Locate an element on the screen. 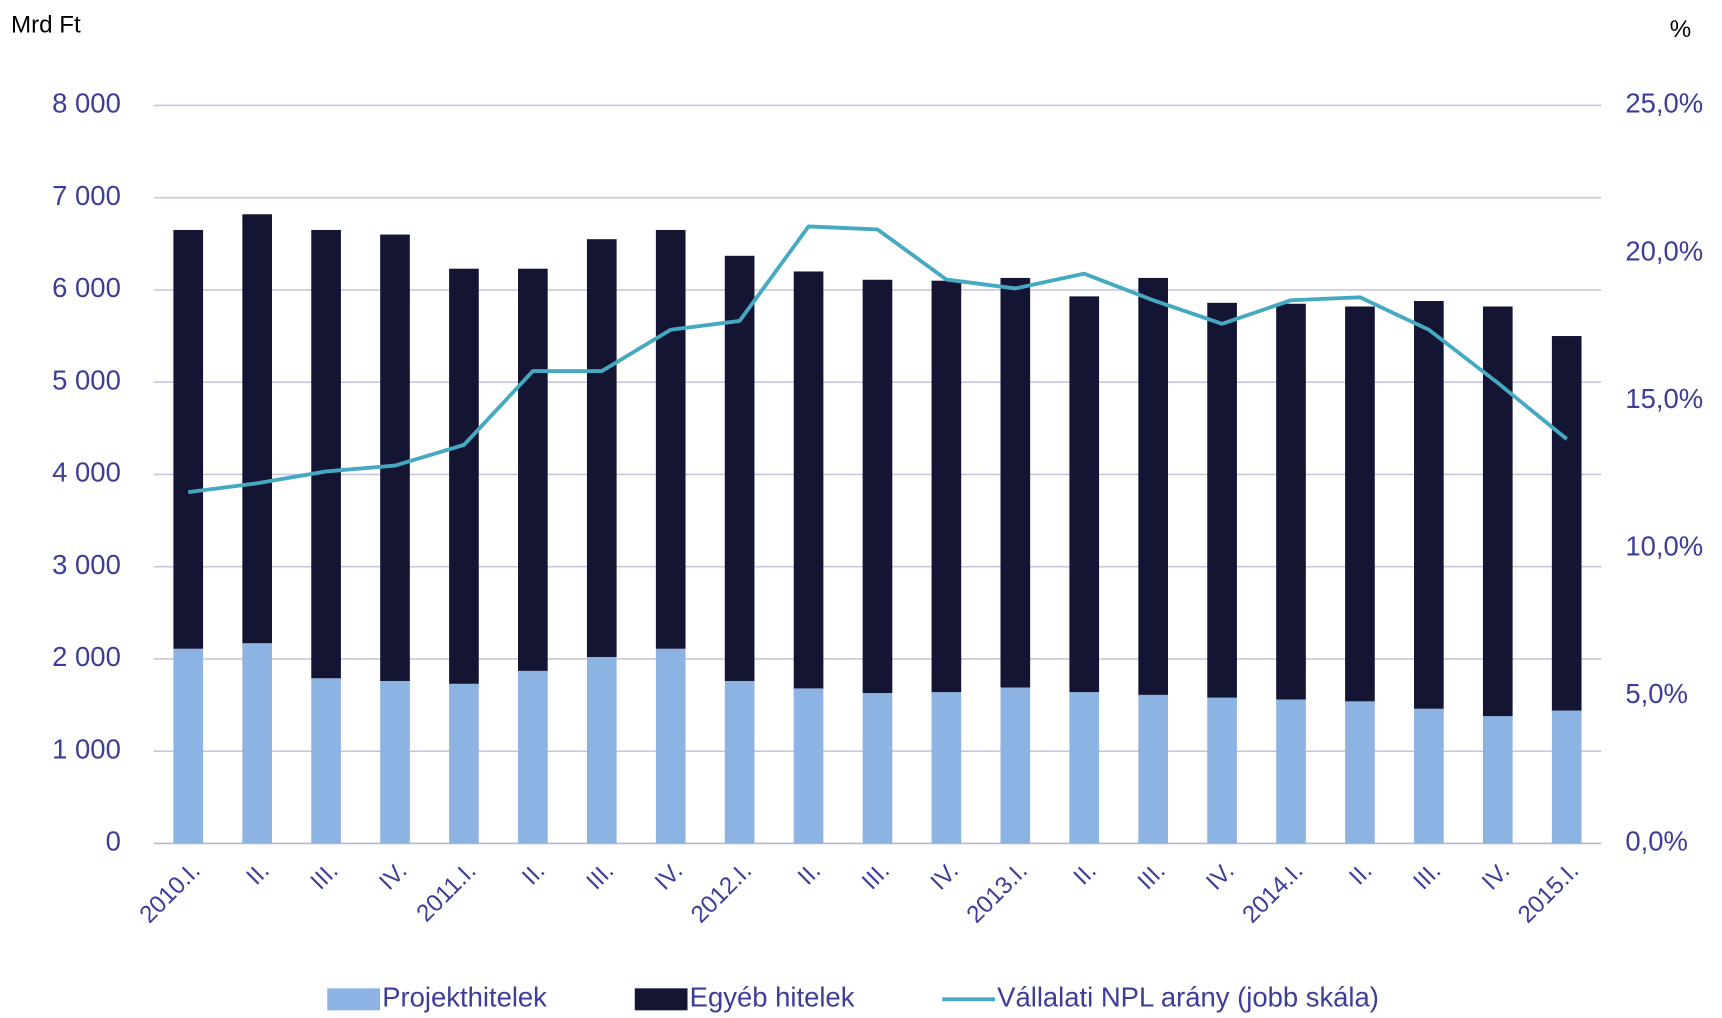  legend-label: Vállalati NPL arány (jobb skála) is located at coordinates (1188, 997).